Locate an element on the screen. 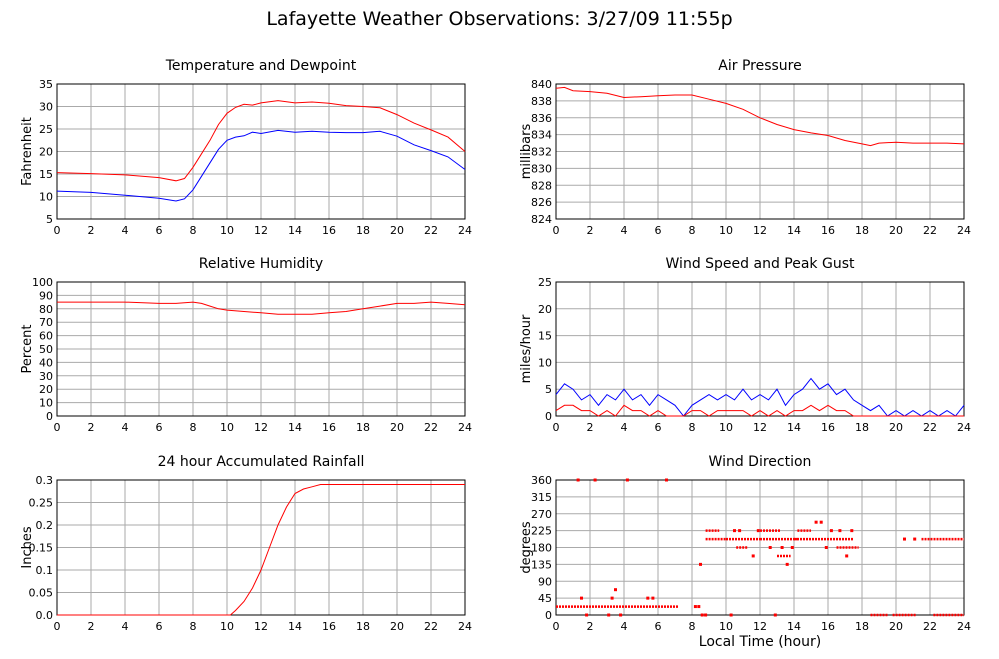 This screenshot has height=659, width=999. humidity-x-tick-label: 10 is located at coordinates (227, 427).